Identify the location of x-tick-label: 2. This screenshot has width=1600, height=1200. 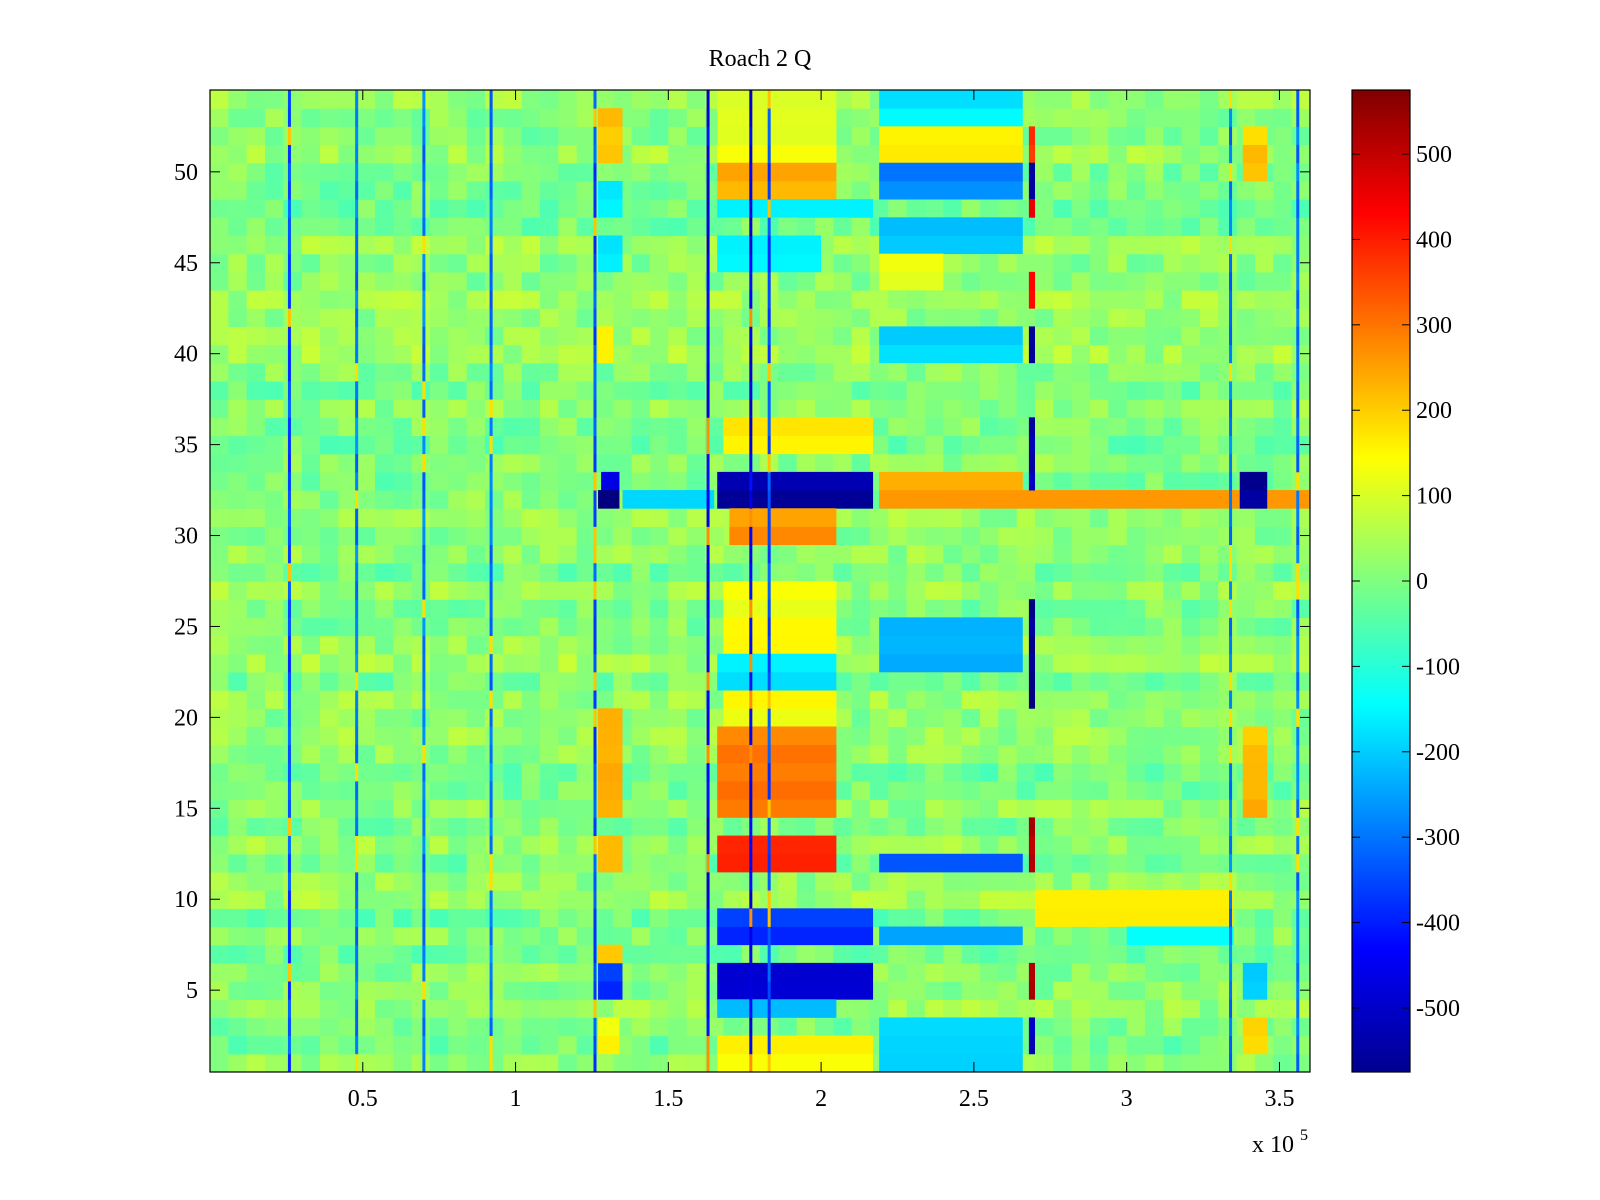
(821, 1099).